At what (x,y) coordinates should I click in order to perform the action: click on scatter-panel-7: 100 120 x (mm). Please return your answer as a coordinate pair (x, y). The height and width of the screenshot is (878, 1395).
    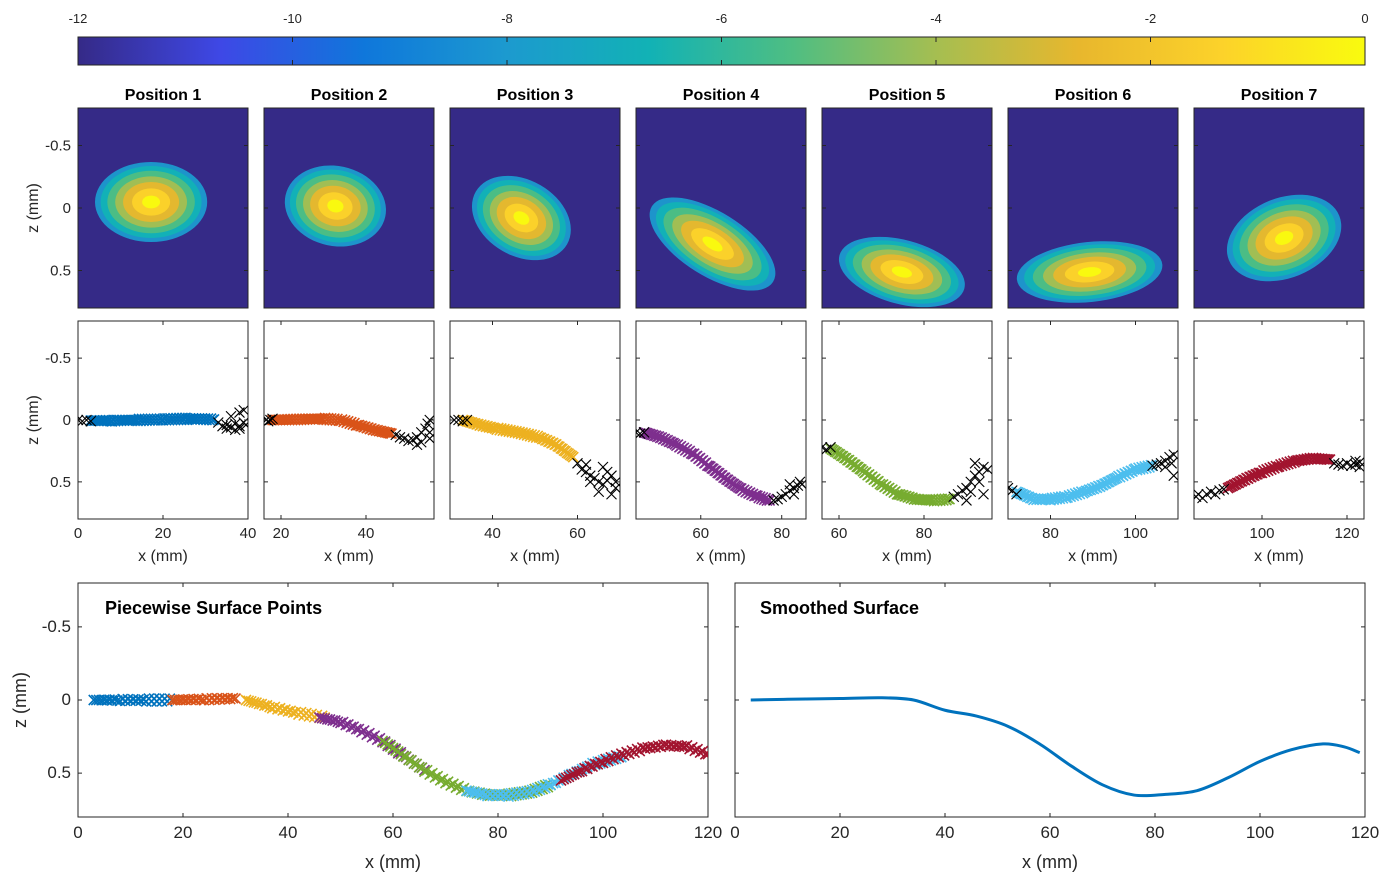
    Looking at the image, I should click on (1279, 442).